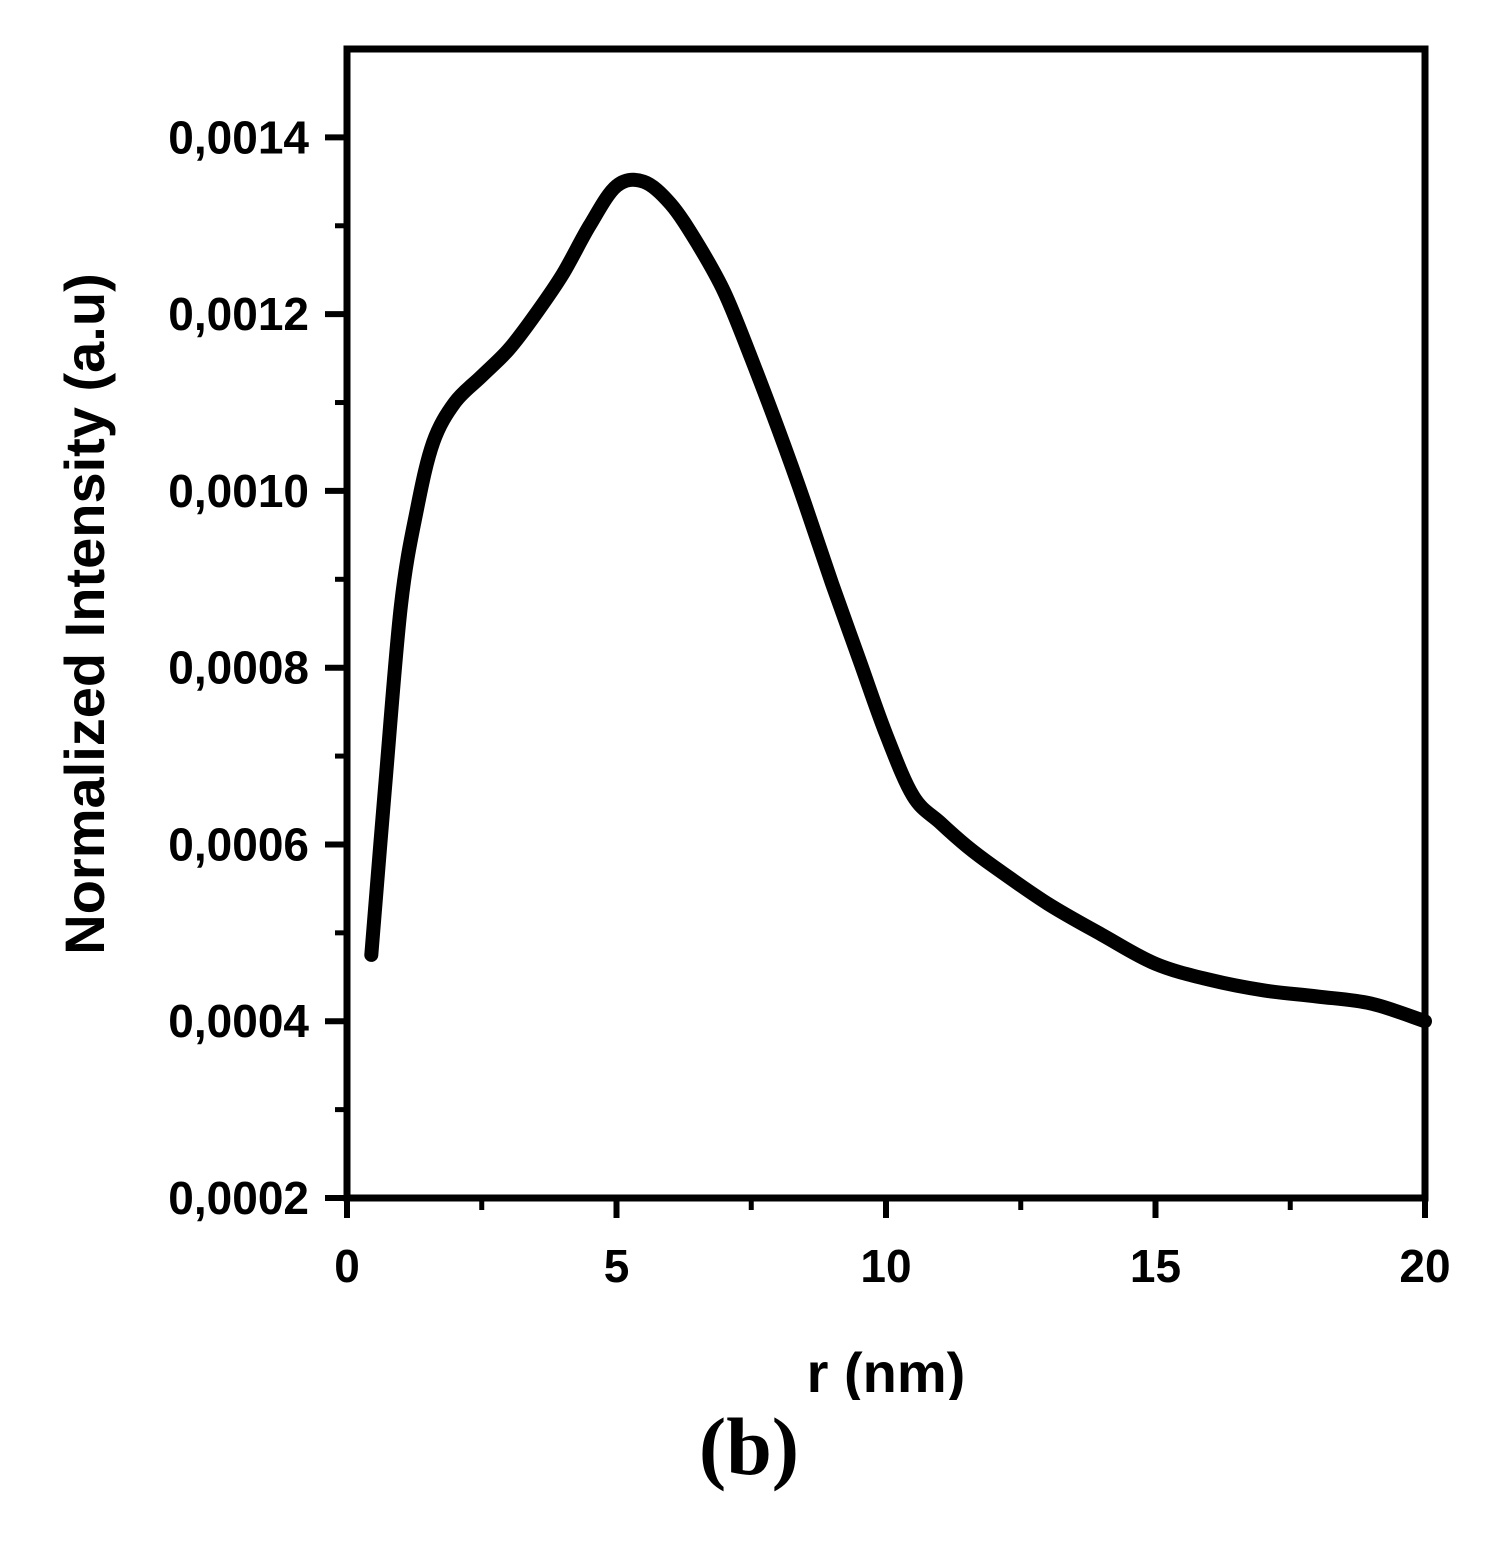 This screenshot has height=1559, width=1498. I want to click on x-axis-title: r (nm), so click(886, 1370).